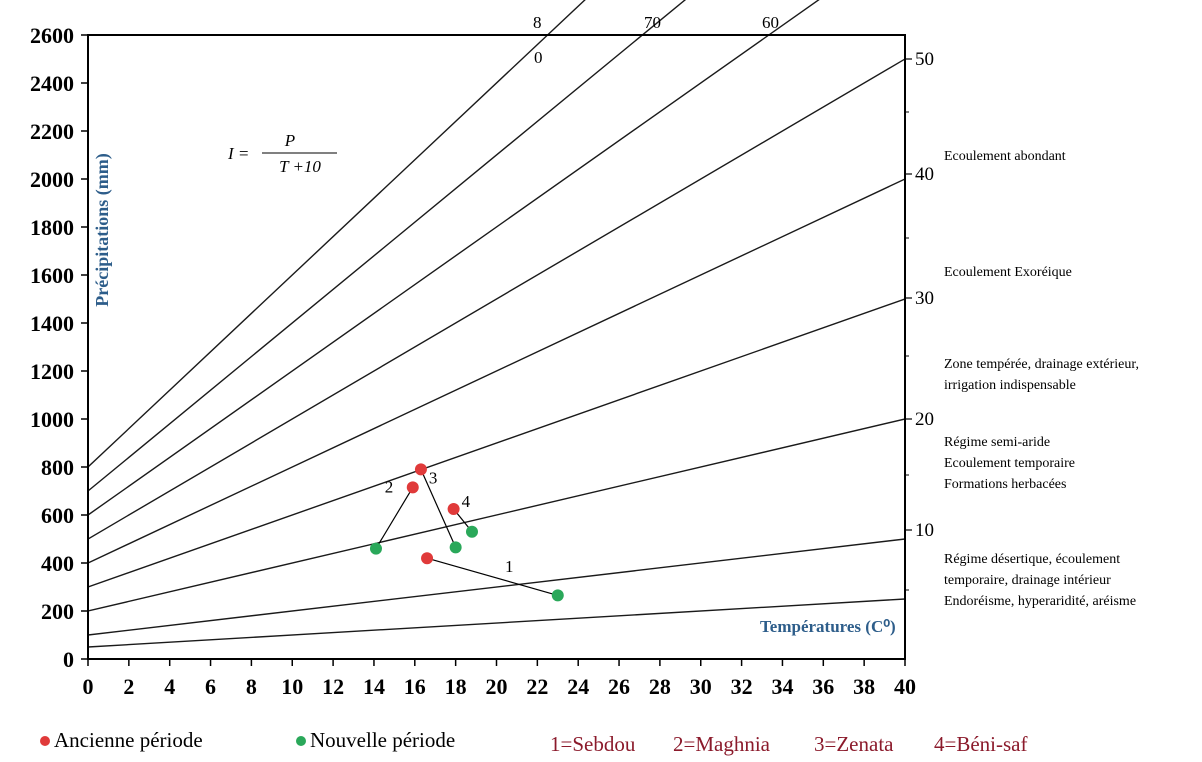 The height and width of the screenshot is (762, 1202). Describe the element at coordinates (509, 566) in the screenshot. I see `station-label-1: 1` at that location.